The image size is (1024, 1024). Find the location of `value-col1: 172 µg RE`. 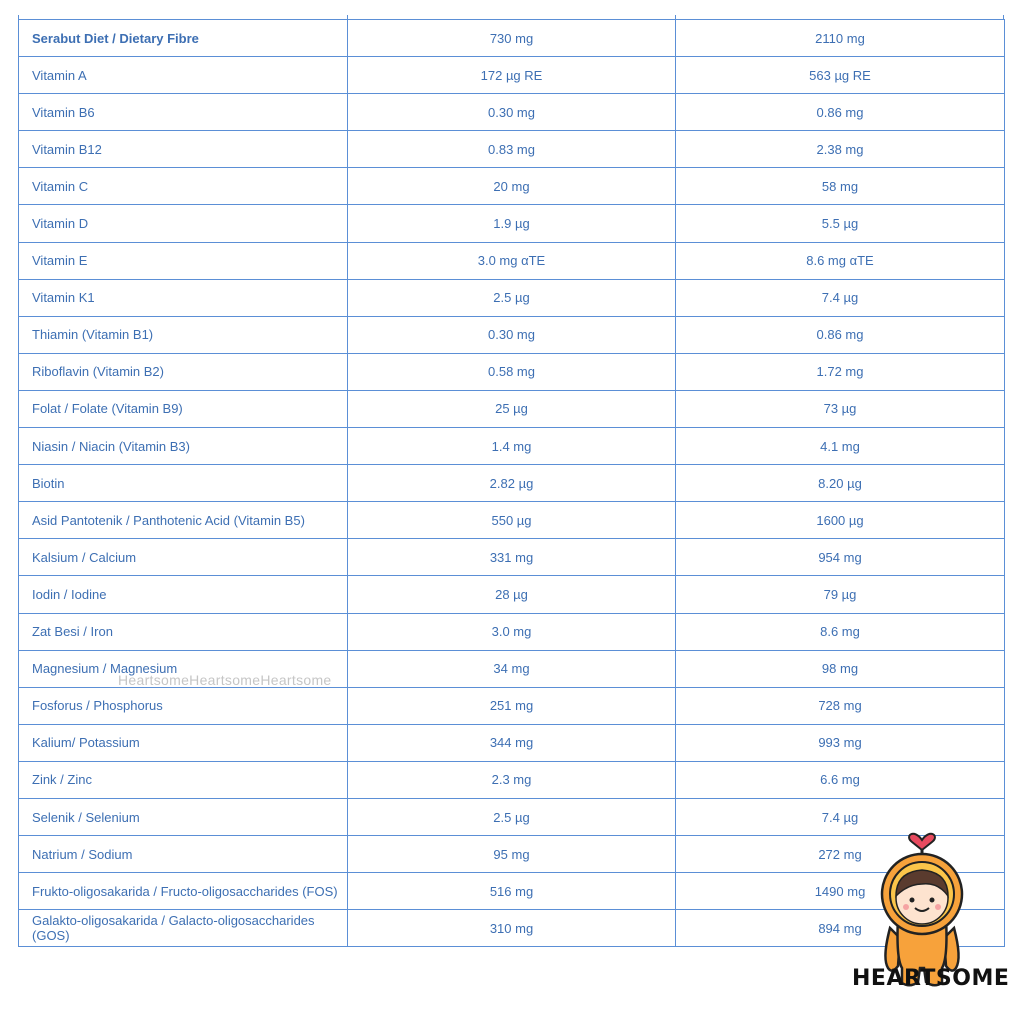

value-col1: 172 µg RE is located at coordinates (511, 75).